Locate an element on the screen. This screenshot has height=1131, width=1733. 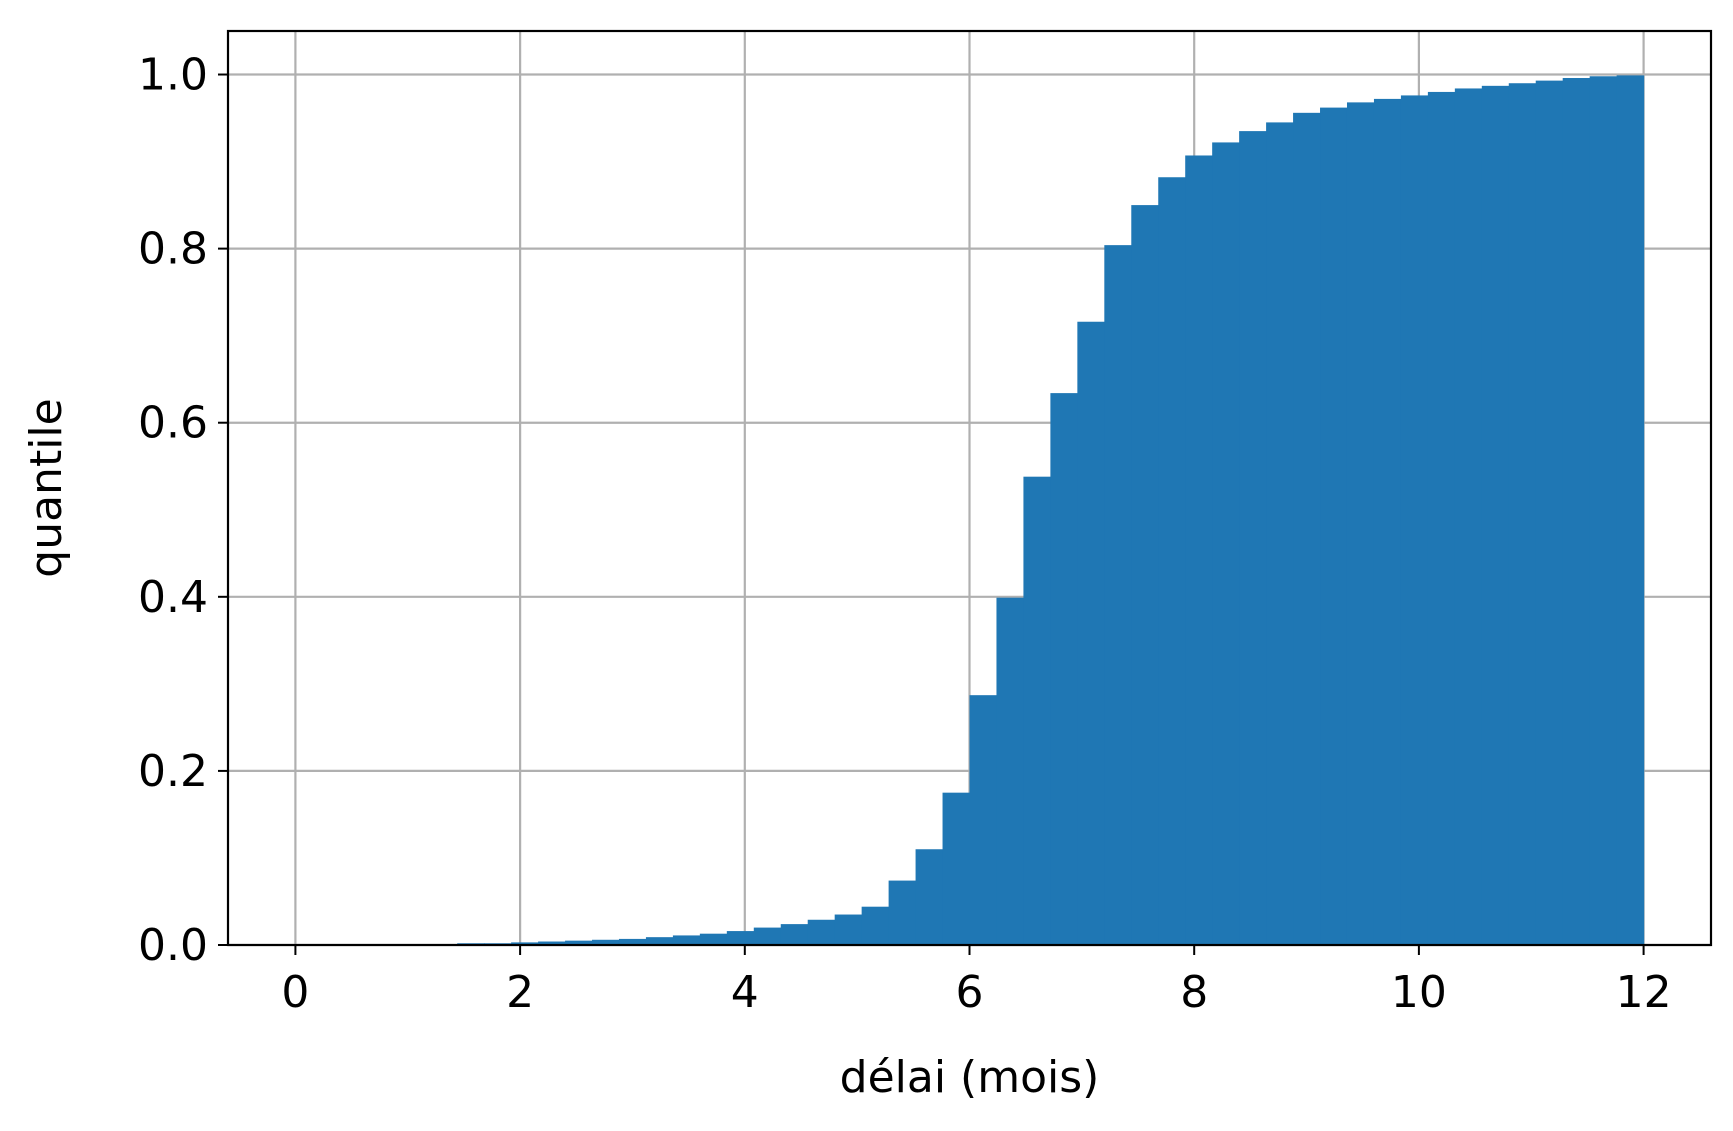
y-tick-label-0: 0.0 is located at coordinates (173, 945).